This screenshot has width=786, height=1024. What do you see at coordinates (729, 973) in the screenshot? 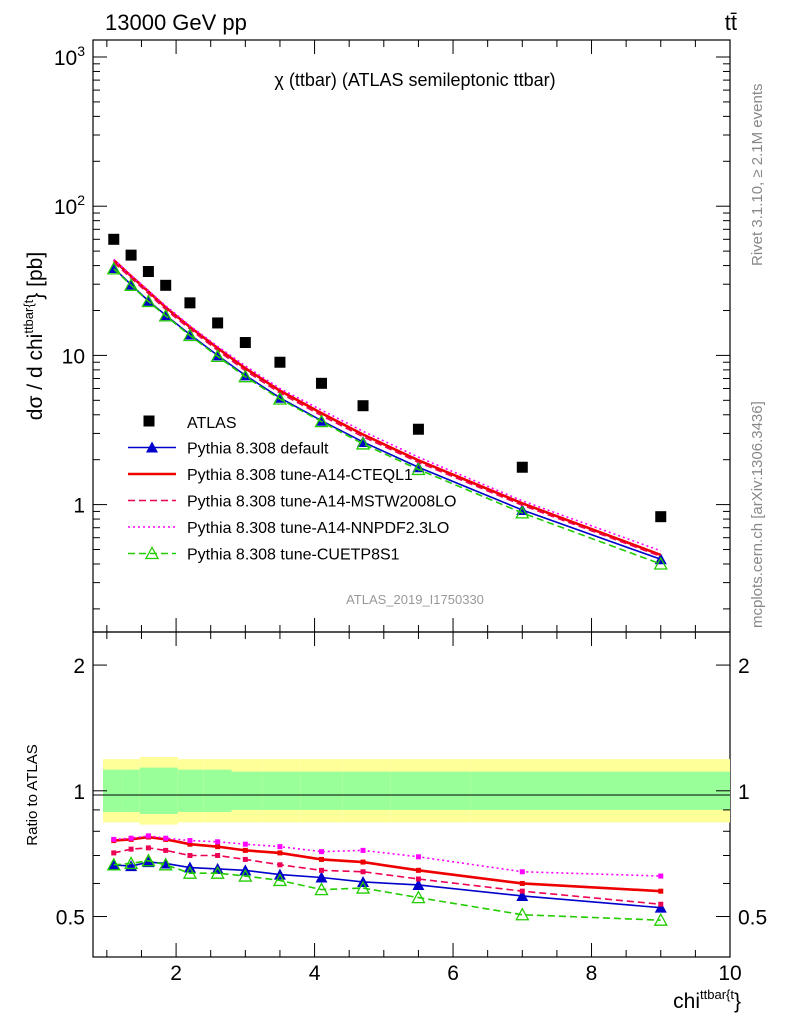
I see `x-tick-label: 10` at bounding box center [729, 973].